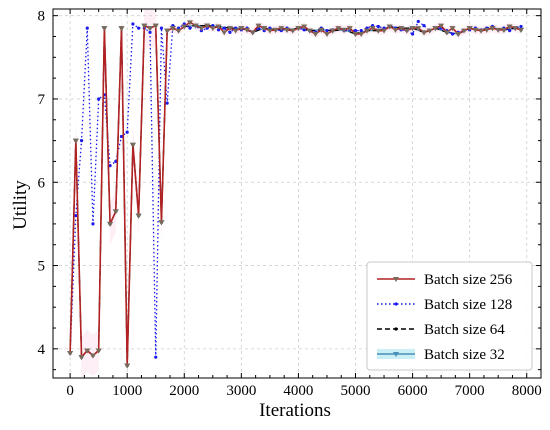 This screenshot has width=550, height=430. Describe the element at coordinates (42, 17) in the screenshot. I see `y-tick-label: 8` at that location.